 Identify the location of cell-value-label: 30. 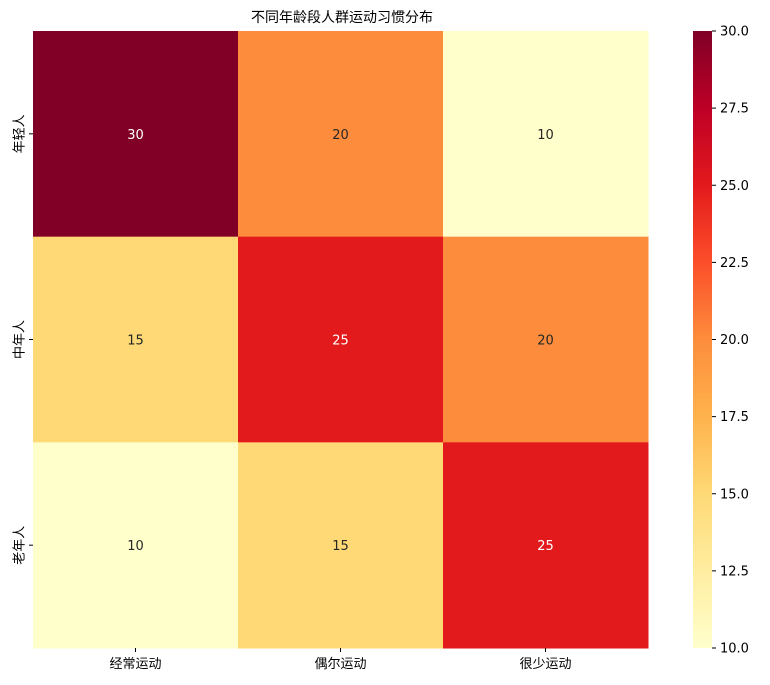
(135, 135).